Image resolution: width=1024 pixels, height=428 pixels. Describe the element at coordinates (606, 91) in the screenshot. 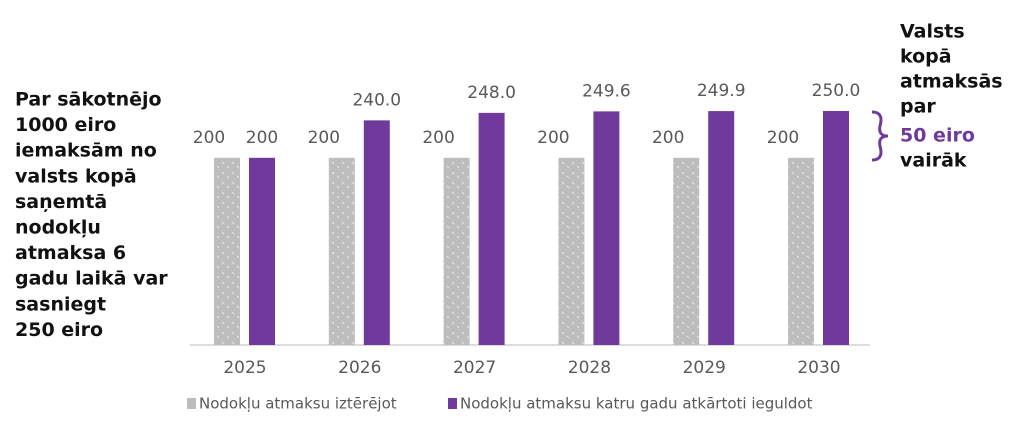

I see `data-label: 249.6` at that location.